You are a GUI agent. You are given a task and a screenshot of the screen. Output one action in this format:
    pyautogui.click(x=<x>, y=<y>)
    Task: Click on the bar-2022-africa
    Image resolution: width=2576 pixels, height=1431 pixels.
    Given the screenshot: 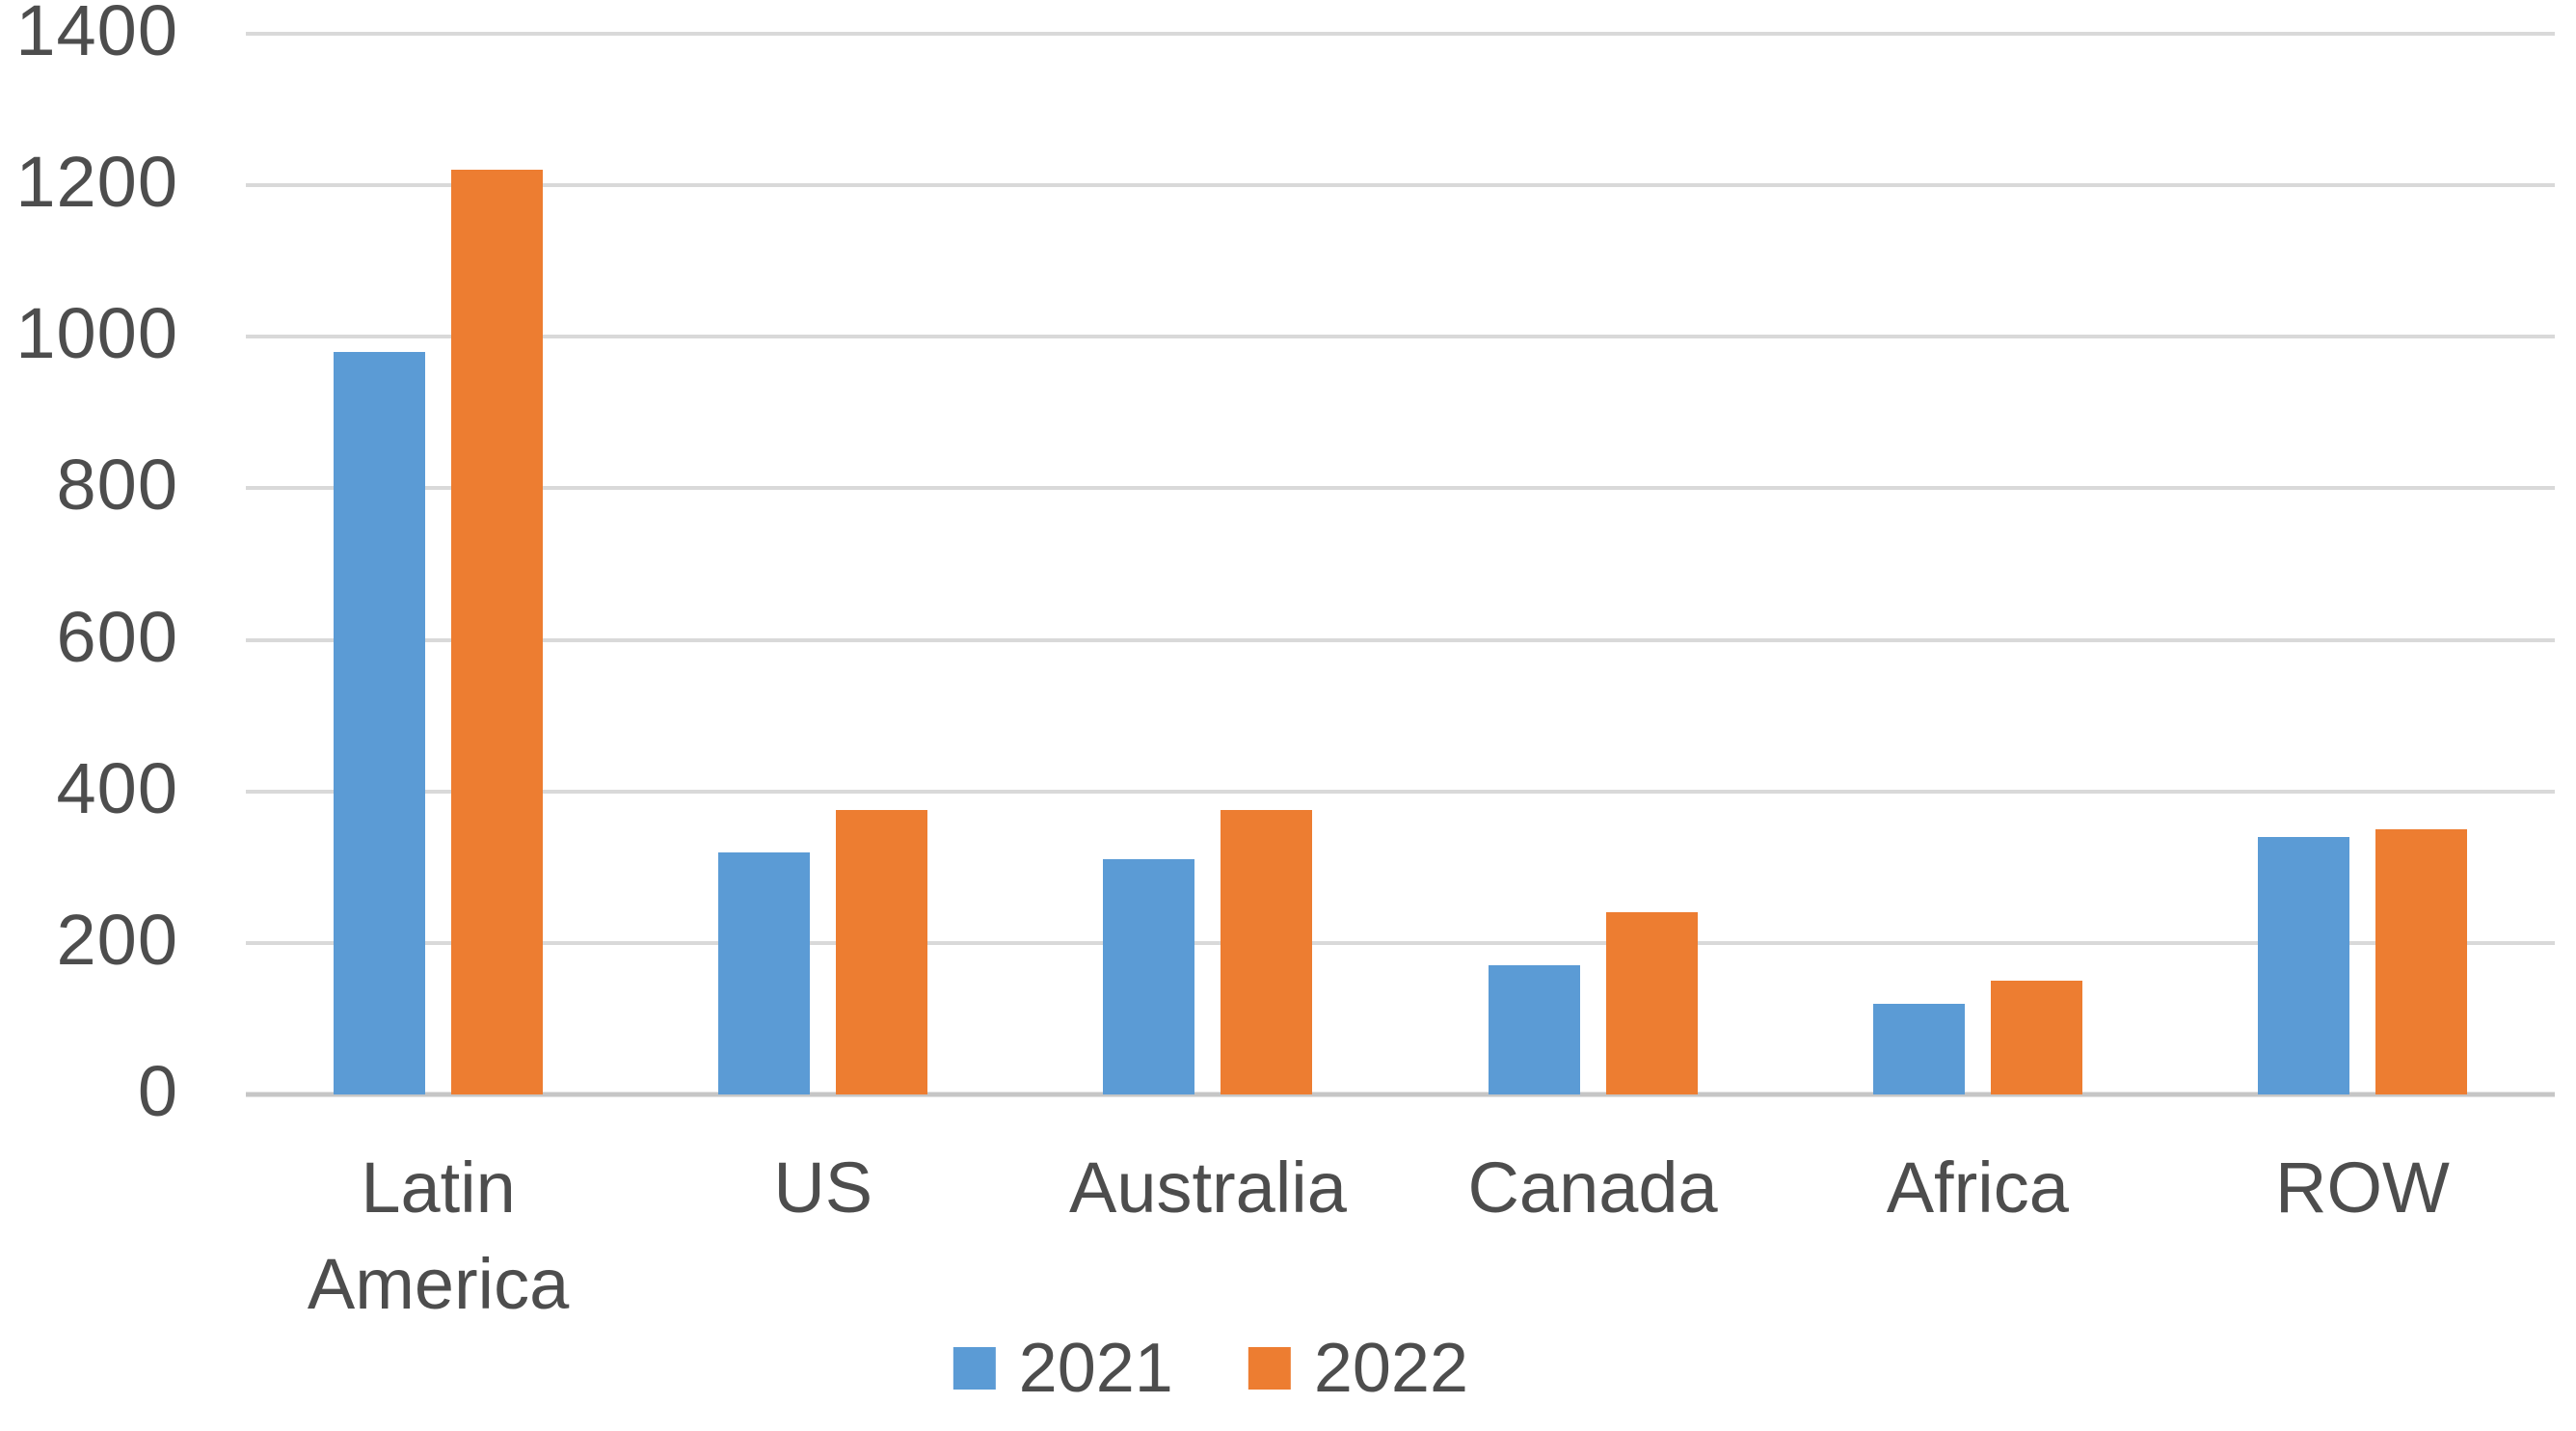 What is the action you would take?
    pyautogui.click(x=2036, y=1037)
    